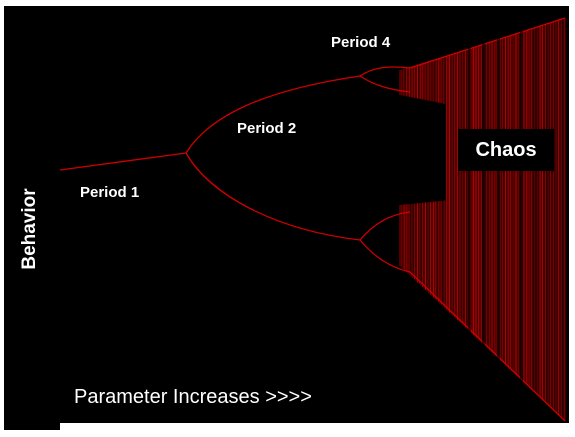 The width and height of the screenshot is (575, 437). I want to click on period-1-label: Period 1, so click(110, 192).